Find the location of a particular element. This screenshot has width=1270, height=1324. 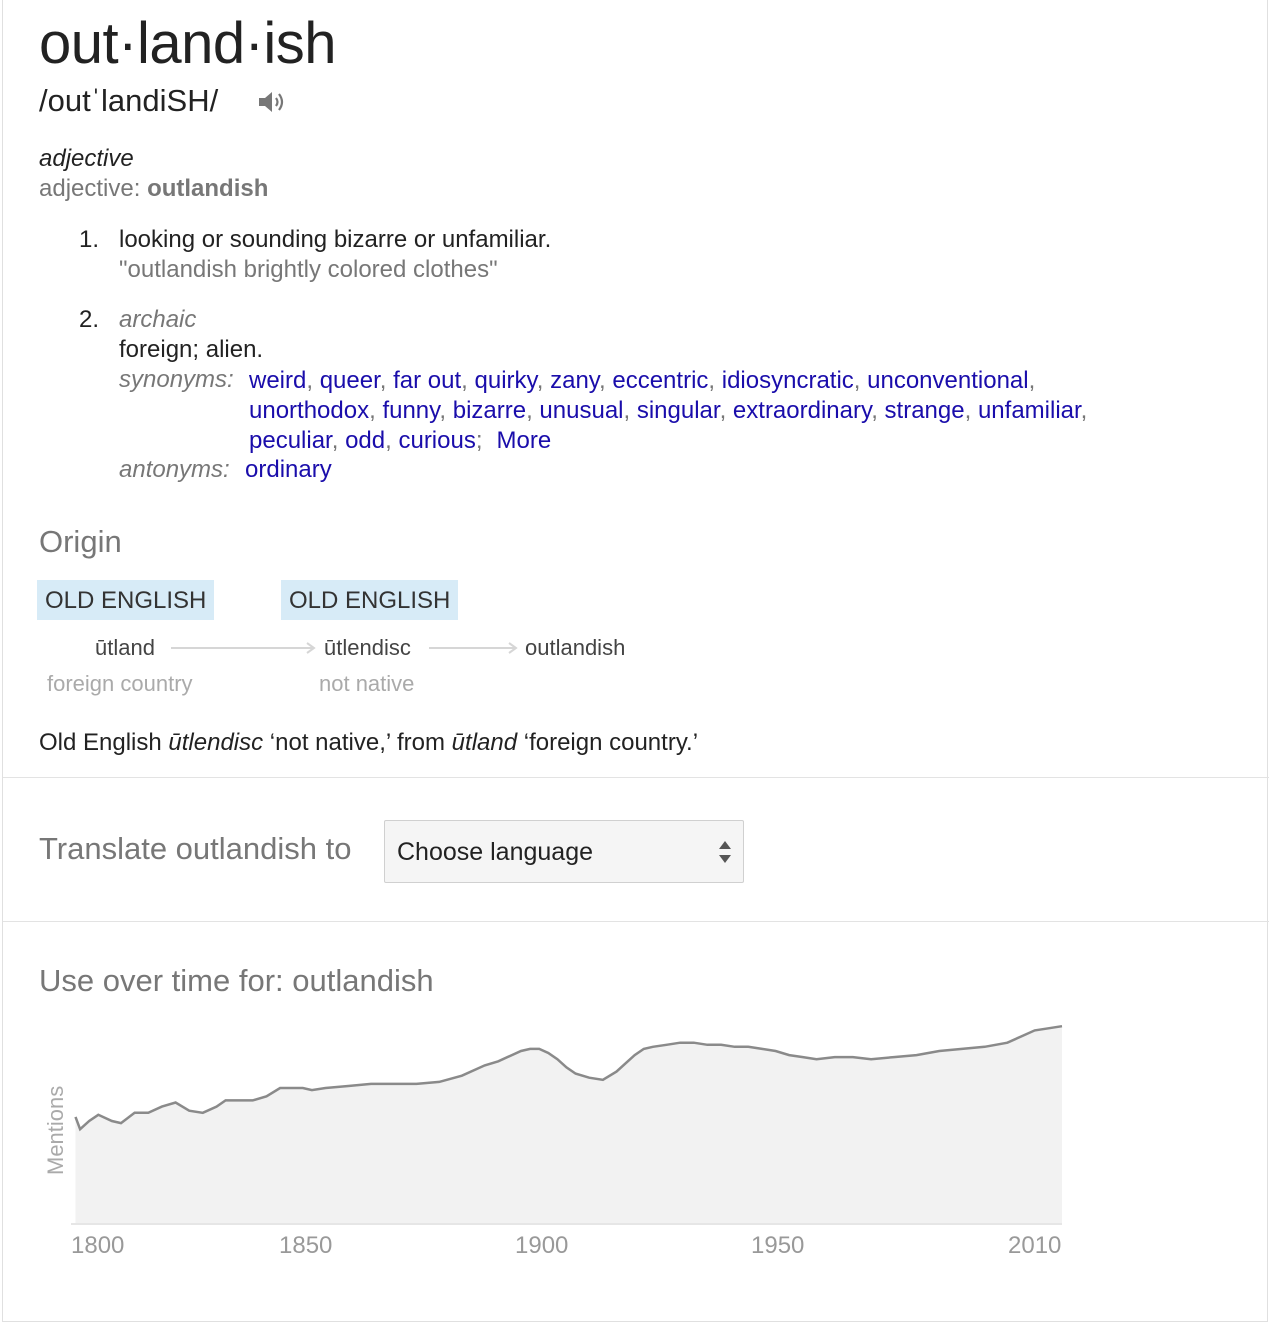

y-axis-label: Mentions is located at coordinates (55, 1130).